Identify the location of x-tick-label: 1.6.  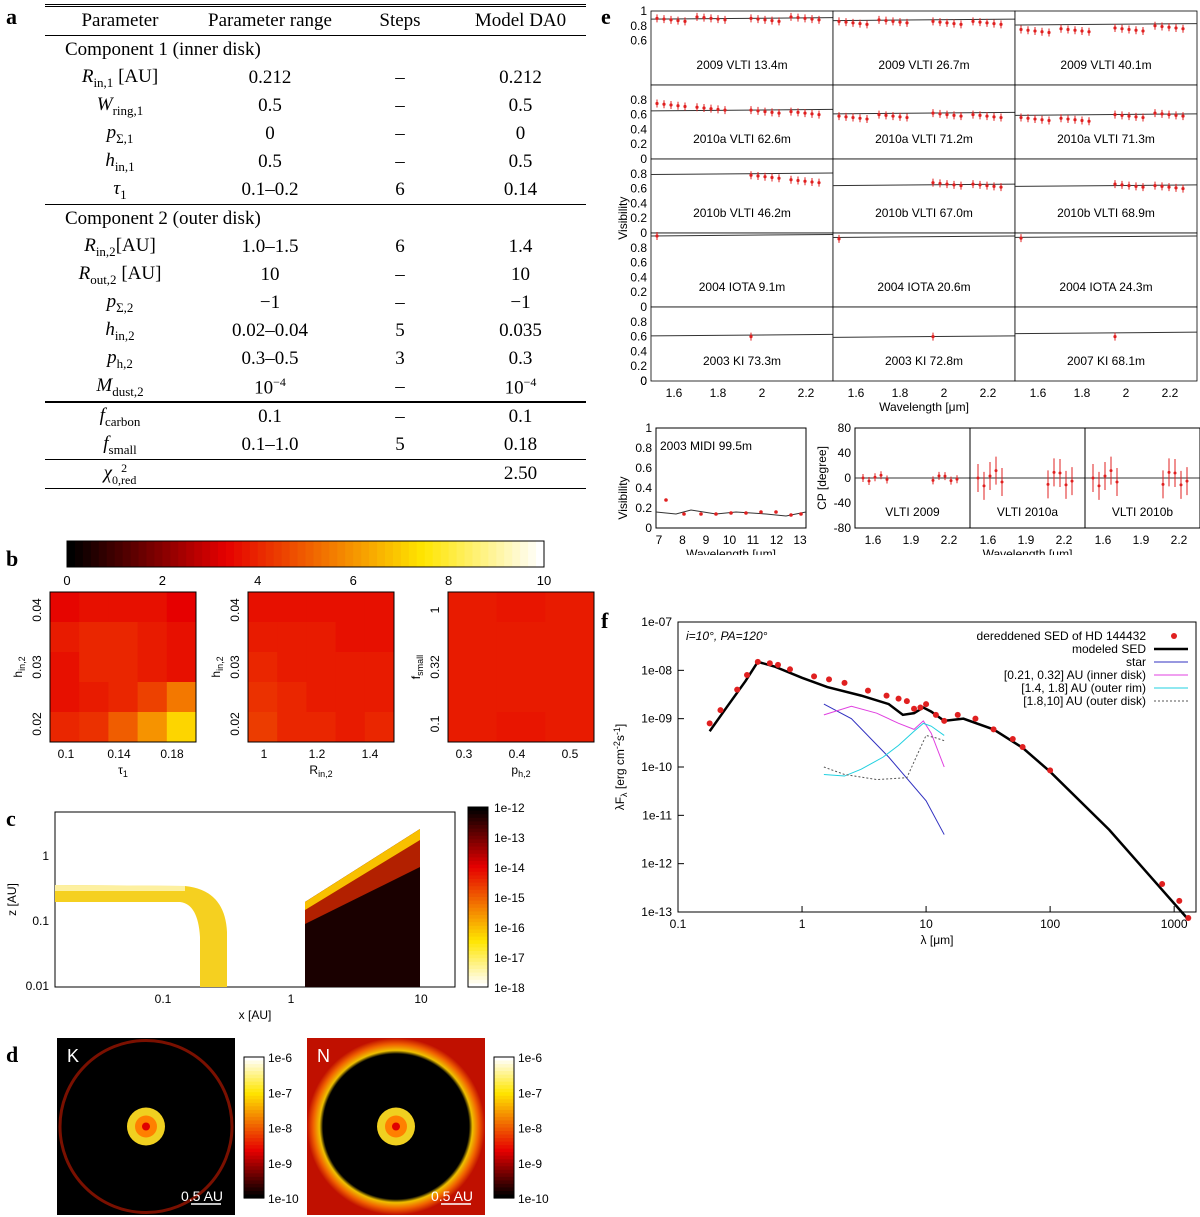
(988, 540).